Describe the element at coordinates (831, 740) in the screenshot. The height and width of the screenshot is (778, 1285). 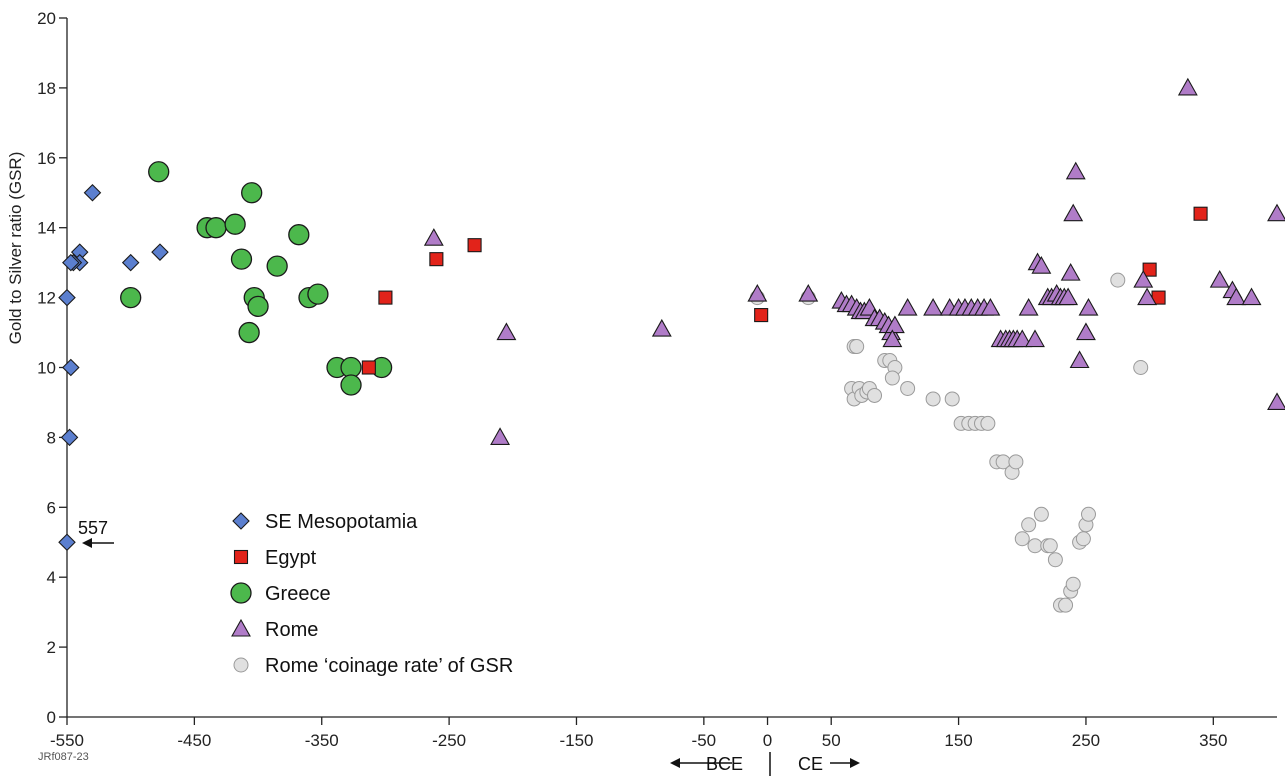
I see `x-tick-label: 50` at that location.